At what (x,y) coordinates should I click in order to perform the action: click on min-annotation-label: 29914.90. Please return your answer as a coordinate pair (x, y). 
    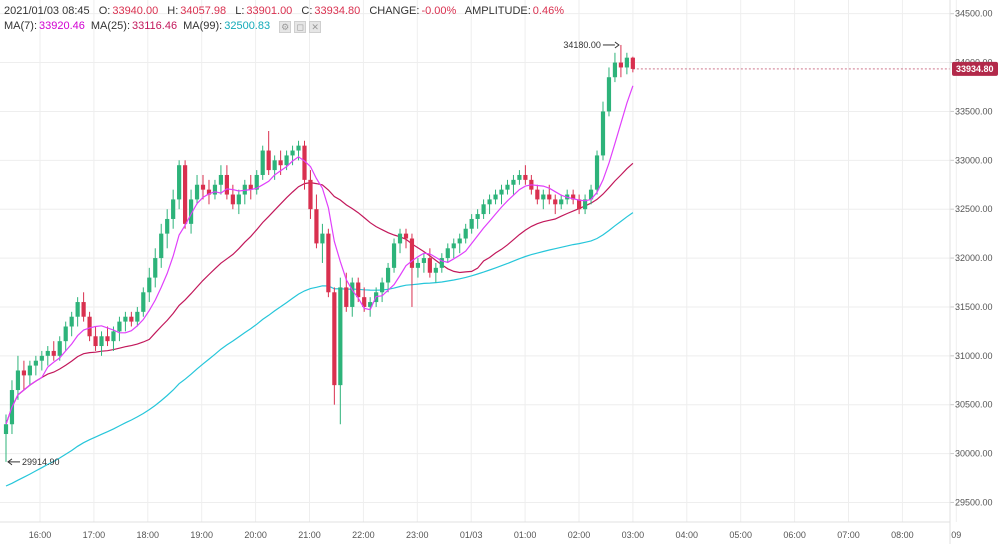
    Looking at the image, I should click on (41, 462).